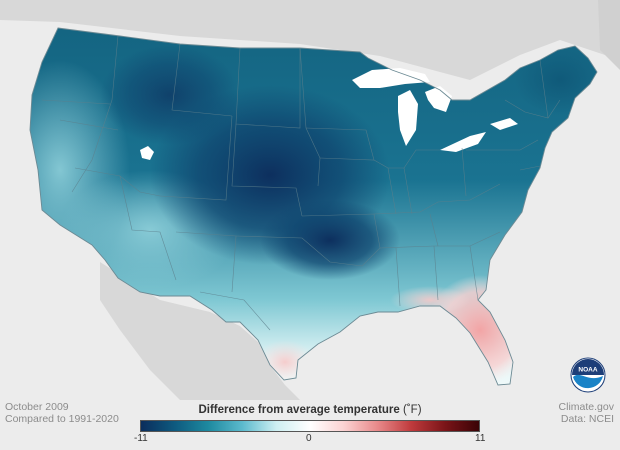  Describe the element at coordinates (62, 419) in the screenshot. I see `baseline-label: Compared to 1991-2020` at that location.